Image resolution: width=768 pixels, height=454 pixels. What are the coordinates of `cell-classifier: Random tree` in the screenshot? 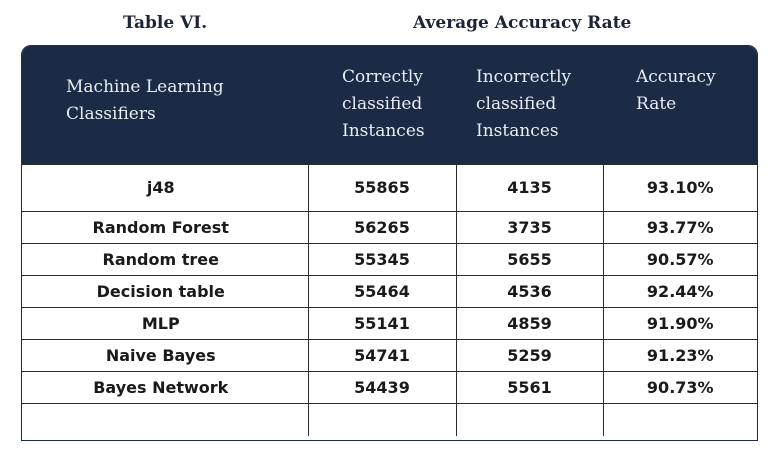 It's located at (165, 259).